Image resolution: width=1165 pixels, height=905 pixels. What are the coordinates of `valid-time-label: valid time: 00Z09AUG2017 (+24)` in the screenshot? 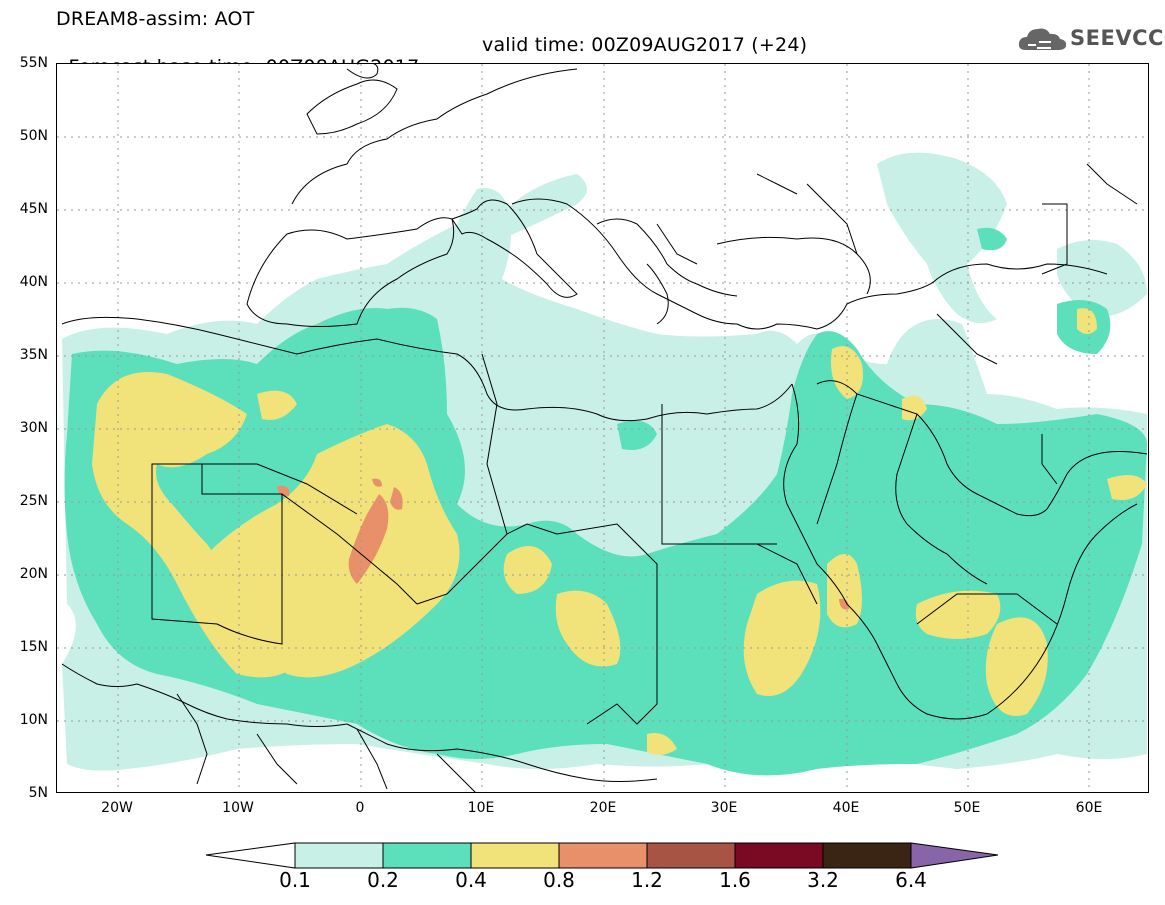 It's located at (645, 45).